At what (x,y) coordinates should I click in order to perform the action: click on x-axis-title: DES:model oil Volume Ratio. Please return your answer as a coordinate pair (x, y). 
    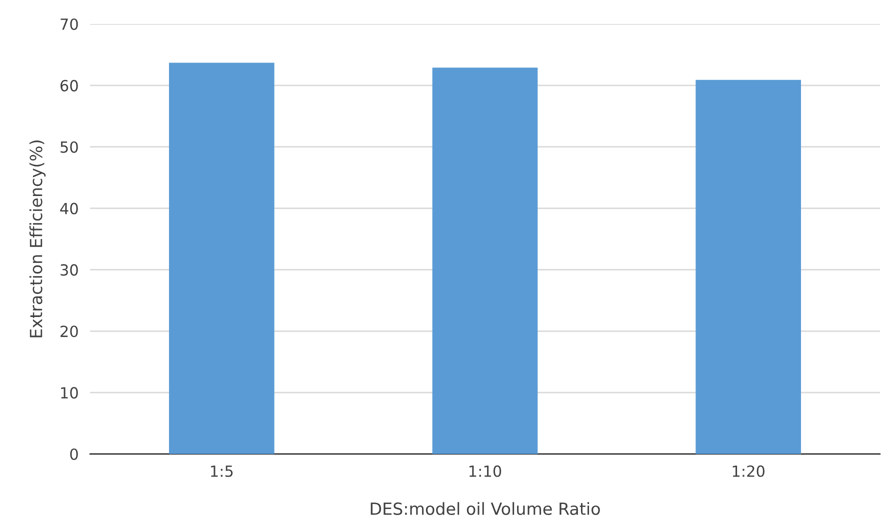
    Looking at the image, I should click on (485, 509).